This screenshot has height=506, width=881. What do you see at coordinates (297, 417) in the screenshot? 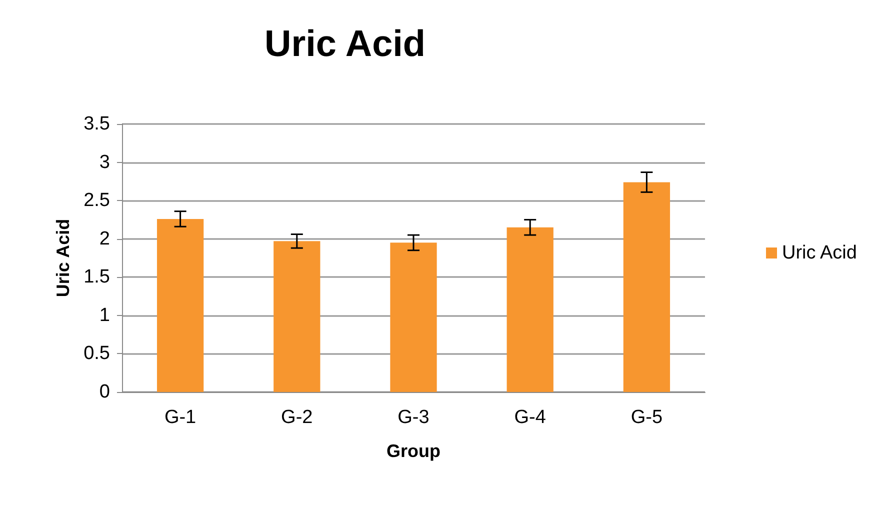
I see `x-tick-label: G-2` at bounding box center [297, 417].